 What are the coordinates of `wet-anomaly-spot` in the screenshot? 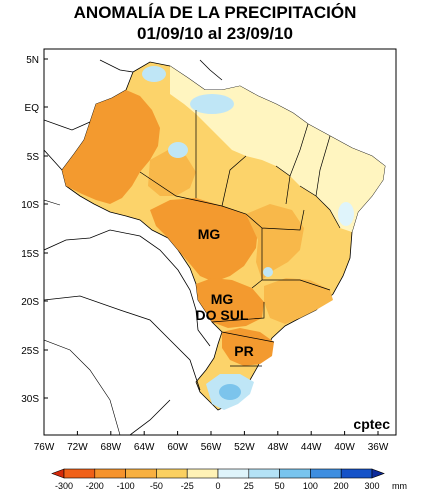 It's located at (268, 272).